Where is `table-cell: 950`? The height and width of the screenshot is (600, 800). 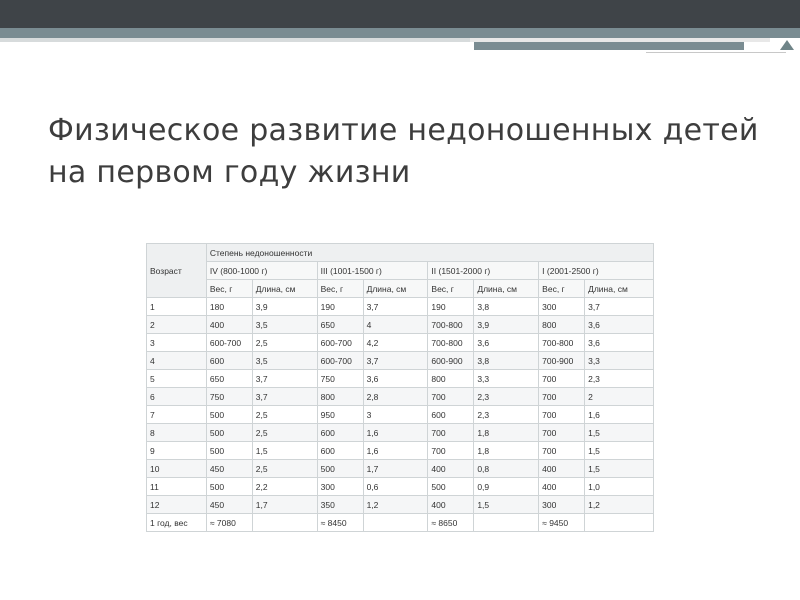 table-cell: 950 is located at coordinates (340, 414).